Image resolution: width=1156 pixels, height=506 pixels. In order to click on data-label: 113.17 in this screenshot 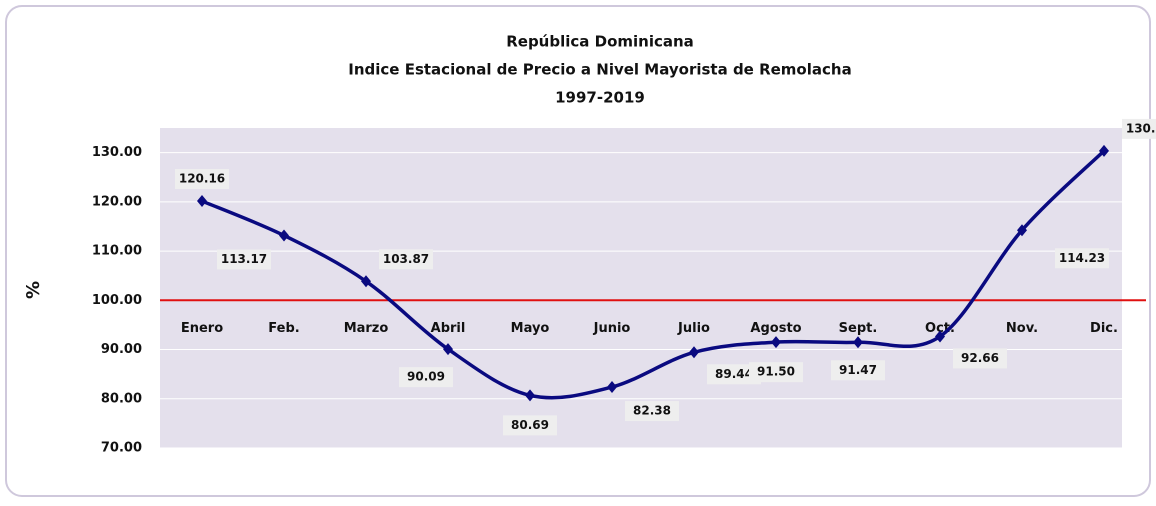, I will do `click(244, 259)`.